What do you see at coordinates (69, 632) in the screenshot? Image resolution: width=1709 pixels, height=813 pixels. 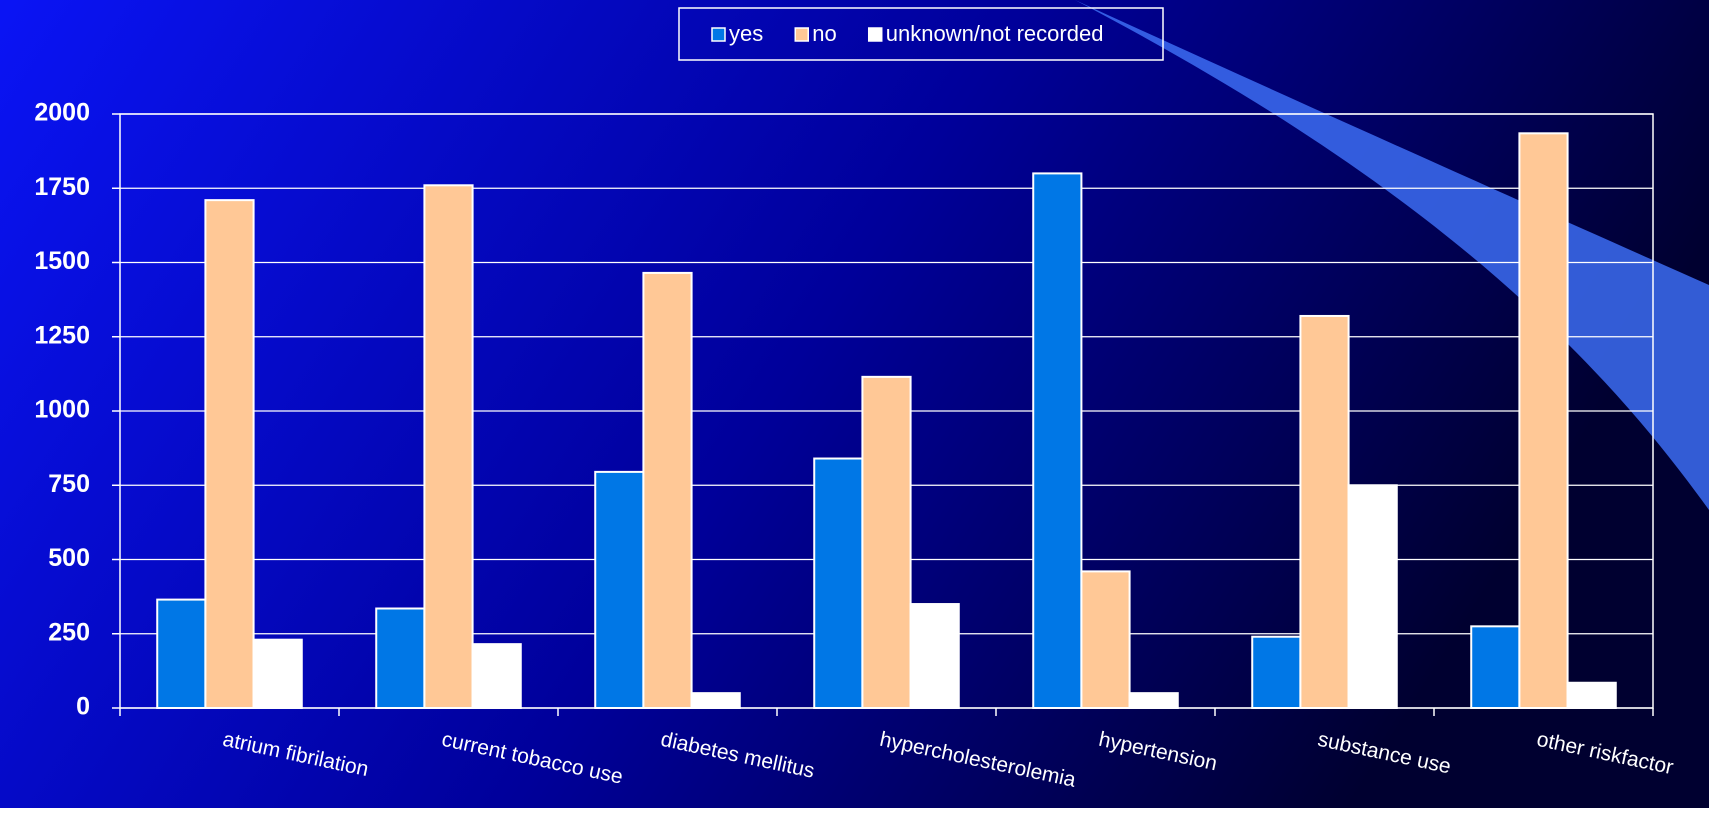 I see `y-tick-label: 250` at bounding box center [69, 632].